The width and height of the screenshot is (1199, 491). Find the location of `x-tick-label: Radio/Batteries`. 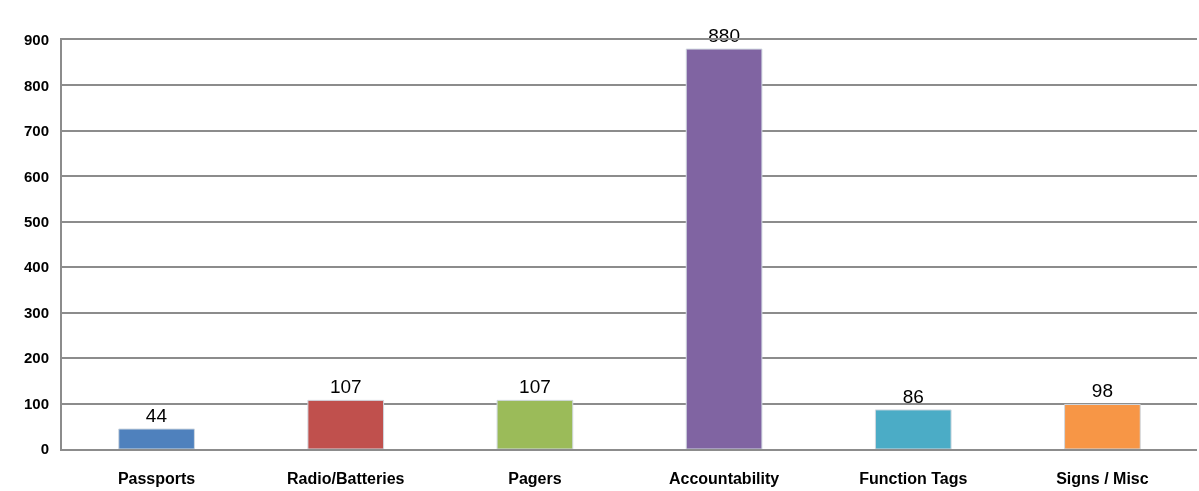

x-tick-label: Radio/Batteries is located at coordinates (346, 479).